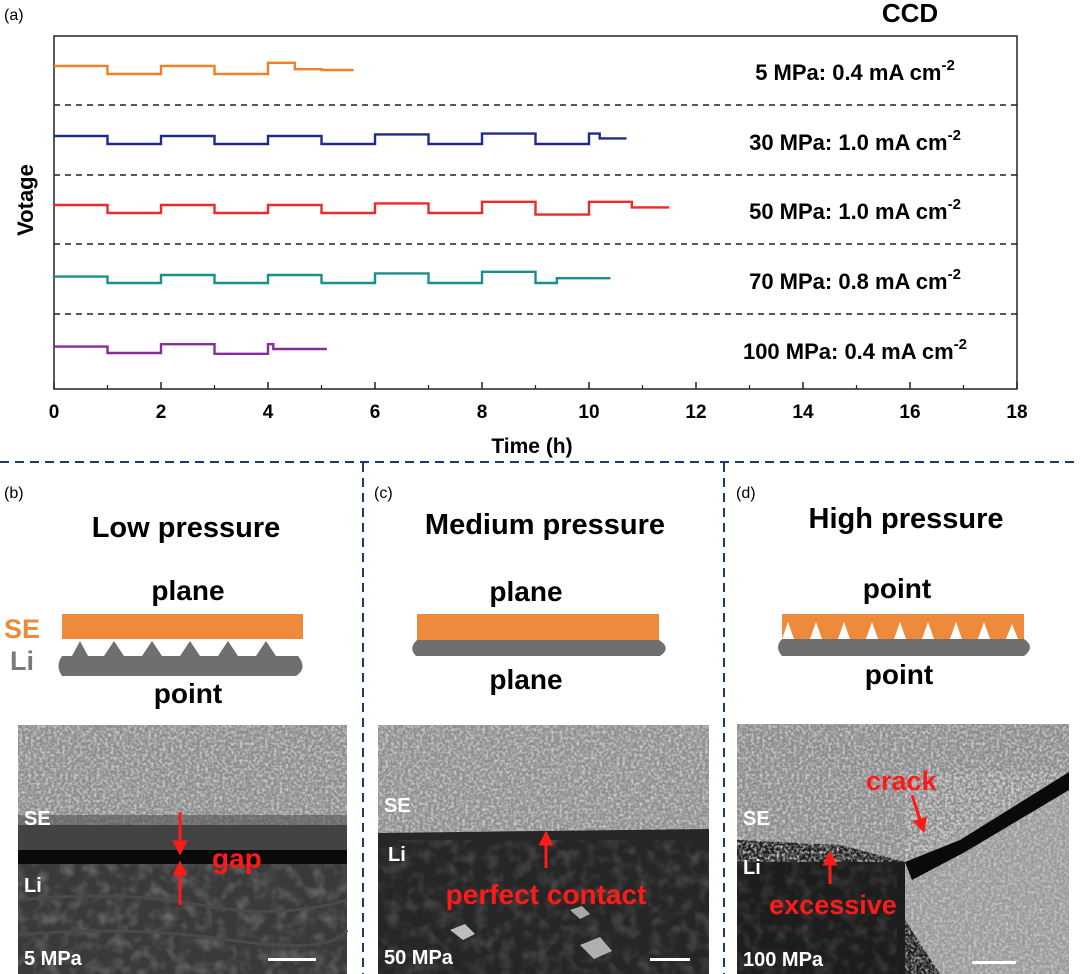 This screenshot has width=1080, height=974. I want to click on sem-d-li: Li, so click(752, 868).